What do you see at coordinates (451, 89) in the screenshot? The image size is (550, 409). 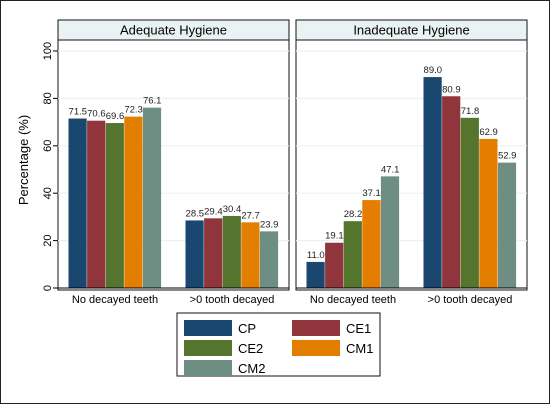 I see `data-label: 80.9` at bounding box center [451, 89].